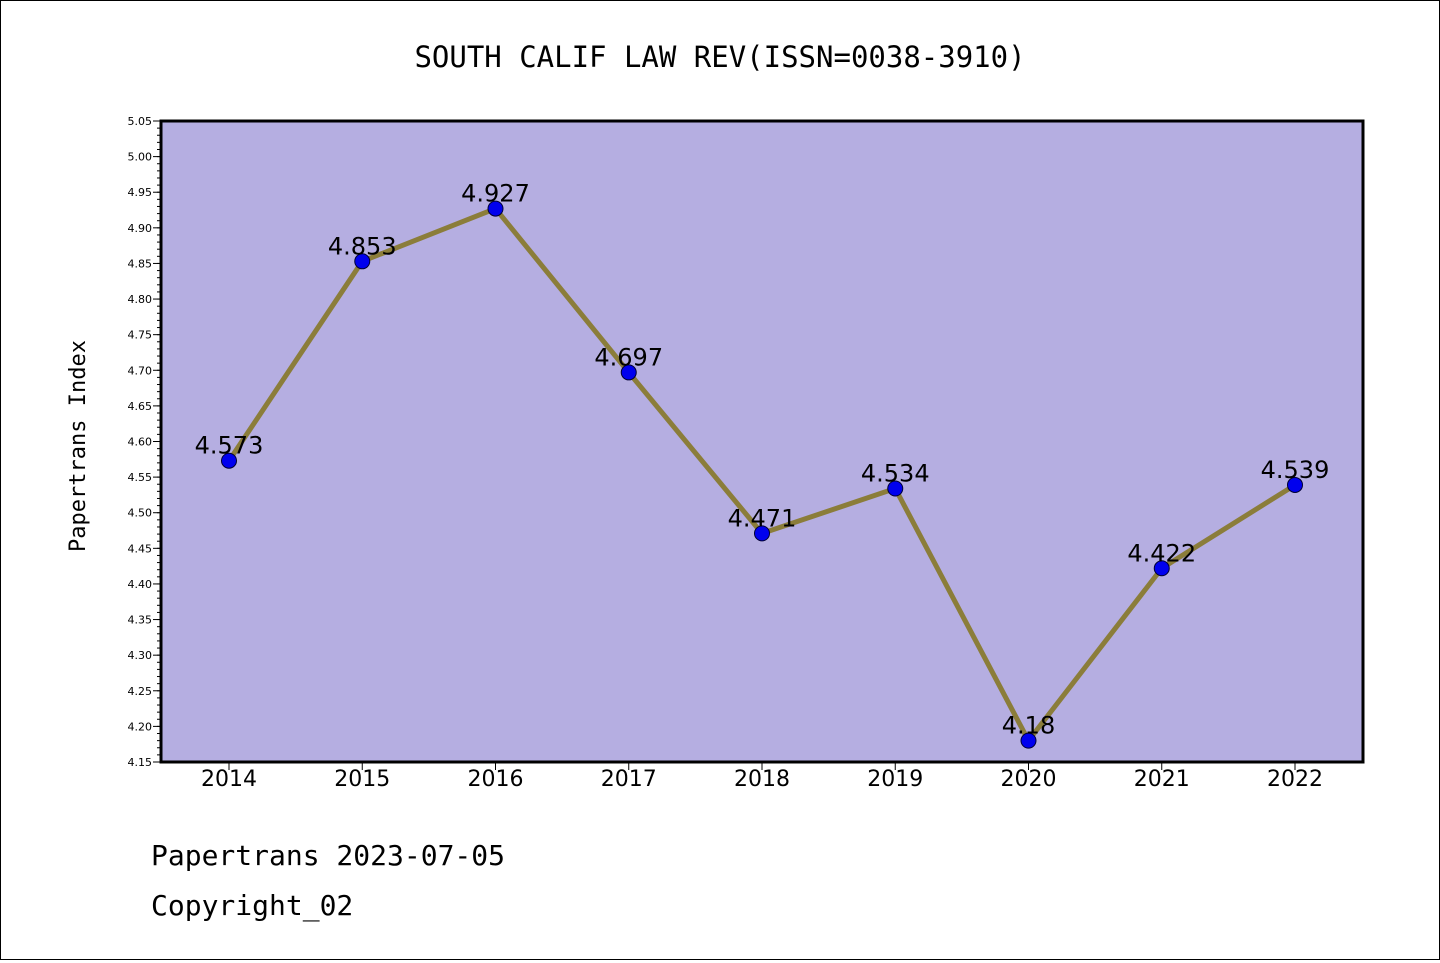 This screenshot has width=1440, height=963. What do you see at coordinates (140, 263) in the screenshot?
I see `y-tick-label: 4.85` at bounding box center [140, 263].